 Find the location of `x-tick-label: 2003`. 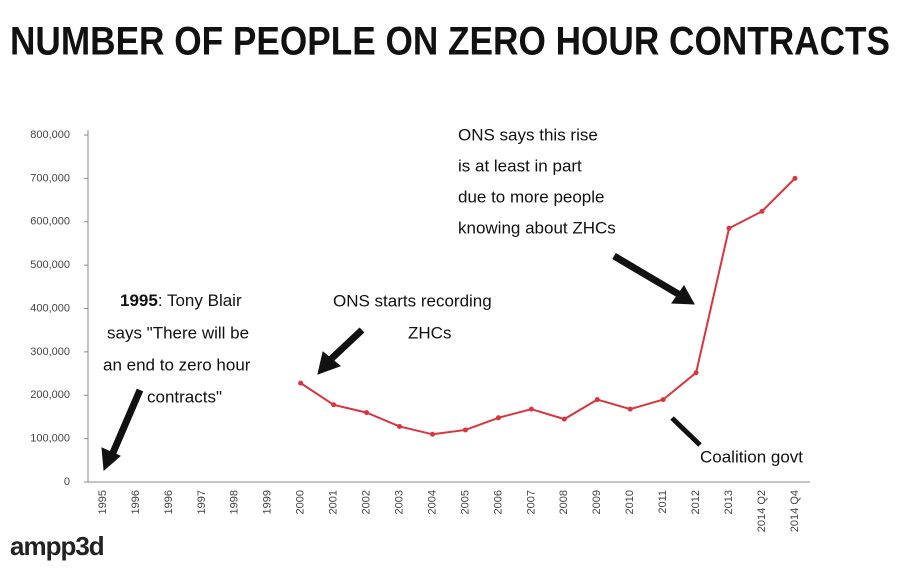

x-tick-label: 2003 is located at coordinates (399, 502).